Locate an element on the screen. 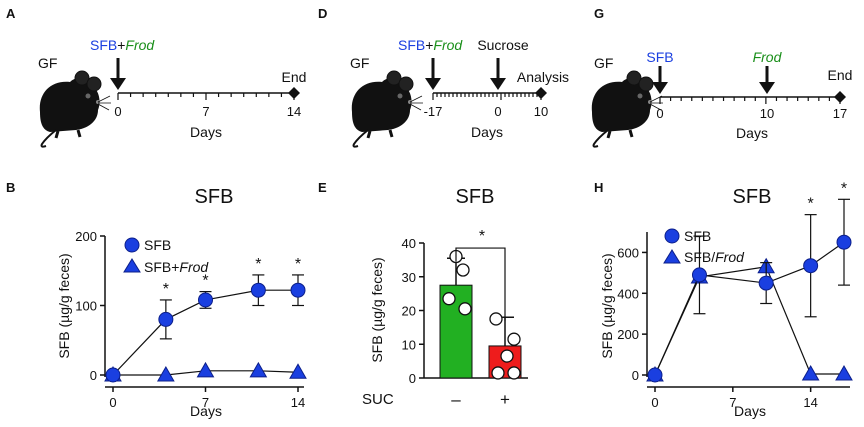 This screenshot has height=427, width=864. y-tick-label: 30 is located at coordinates (409, 277).